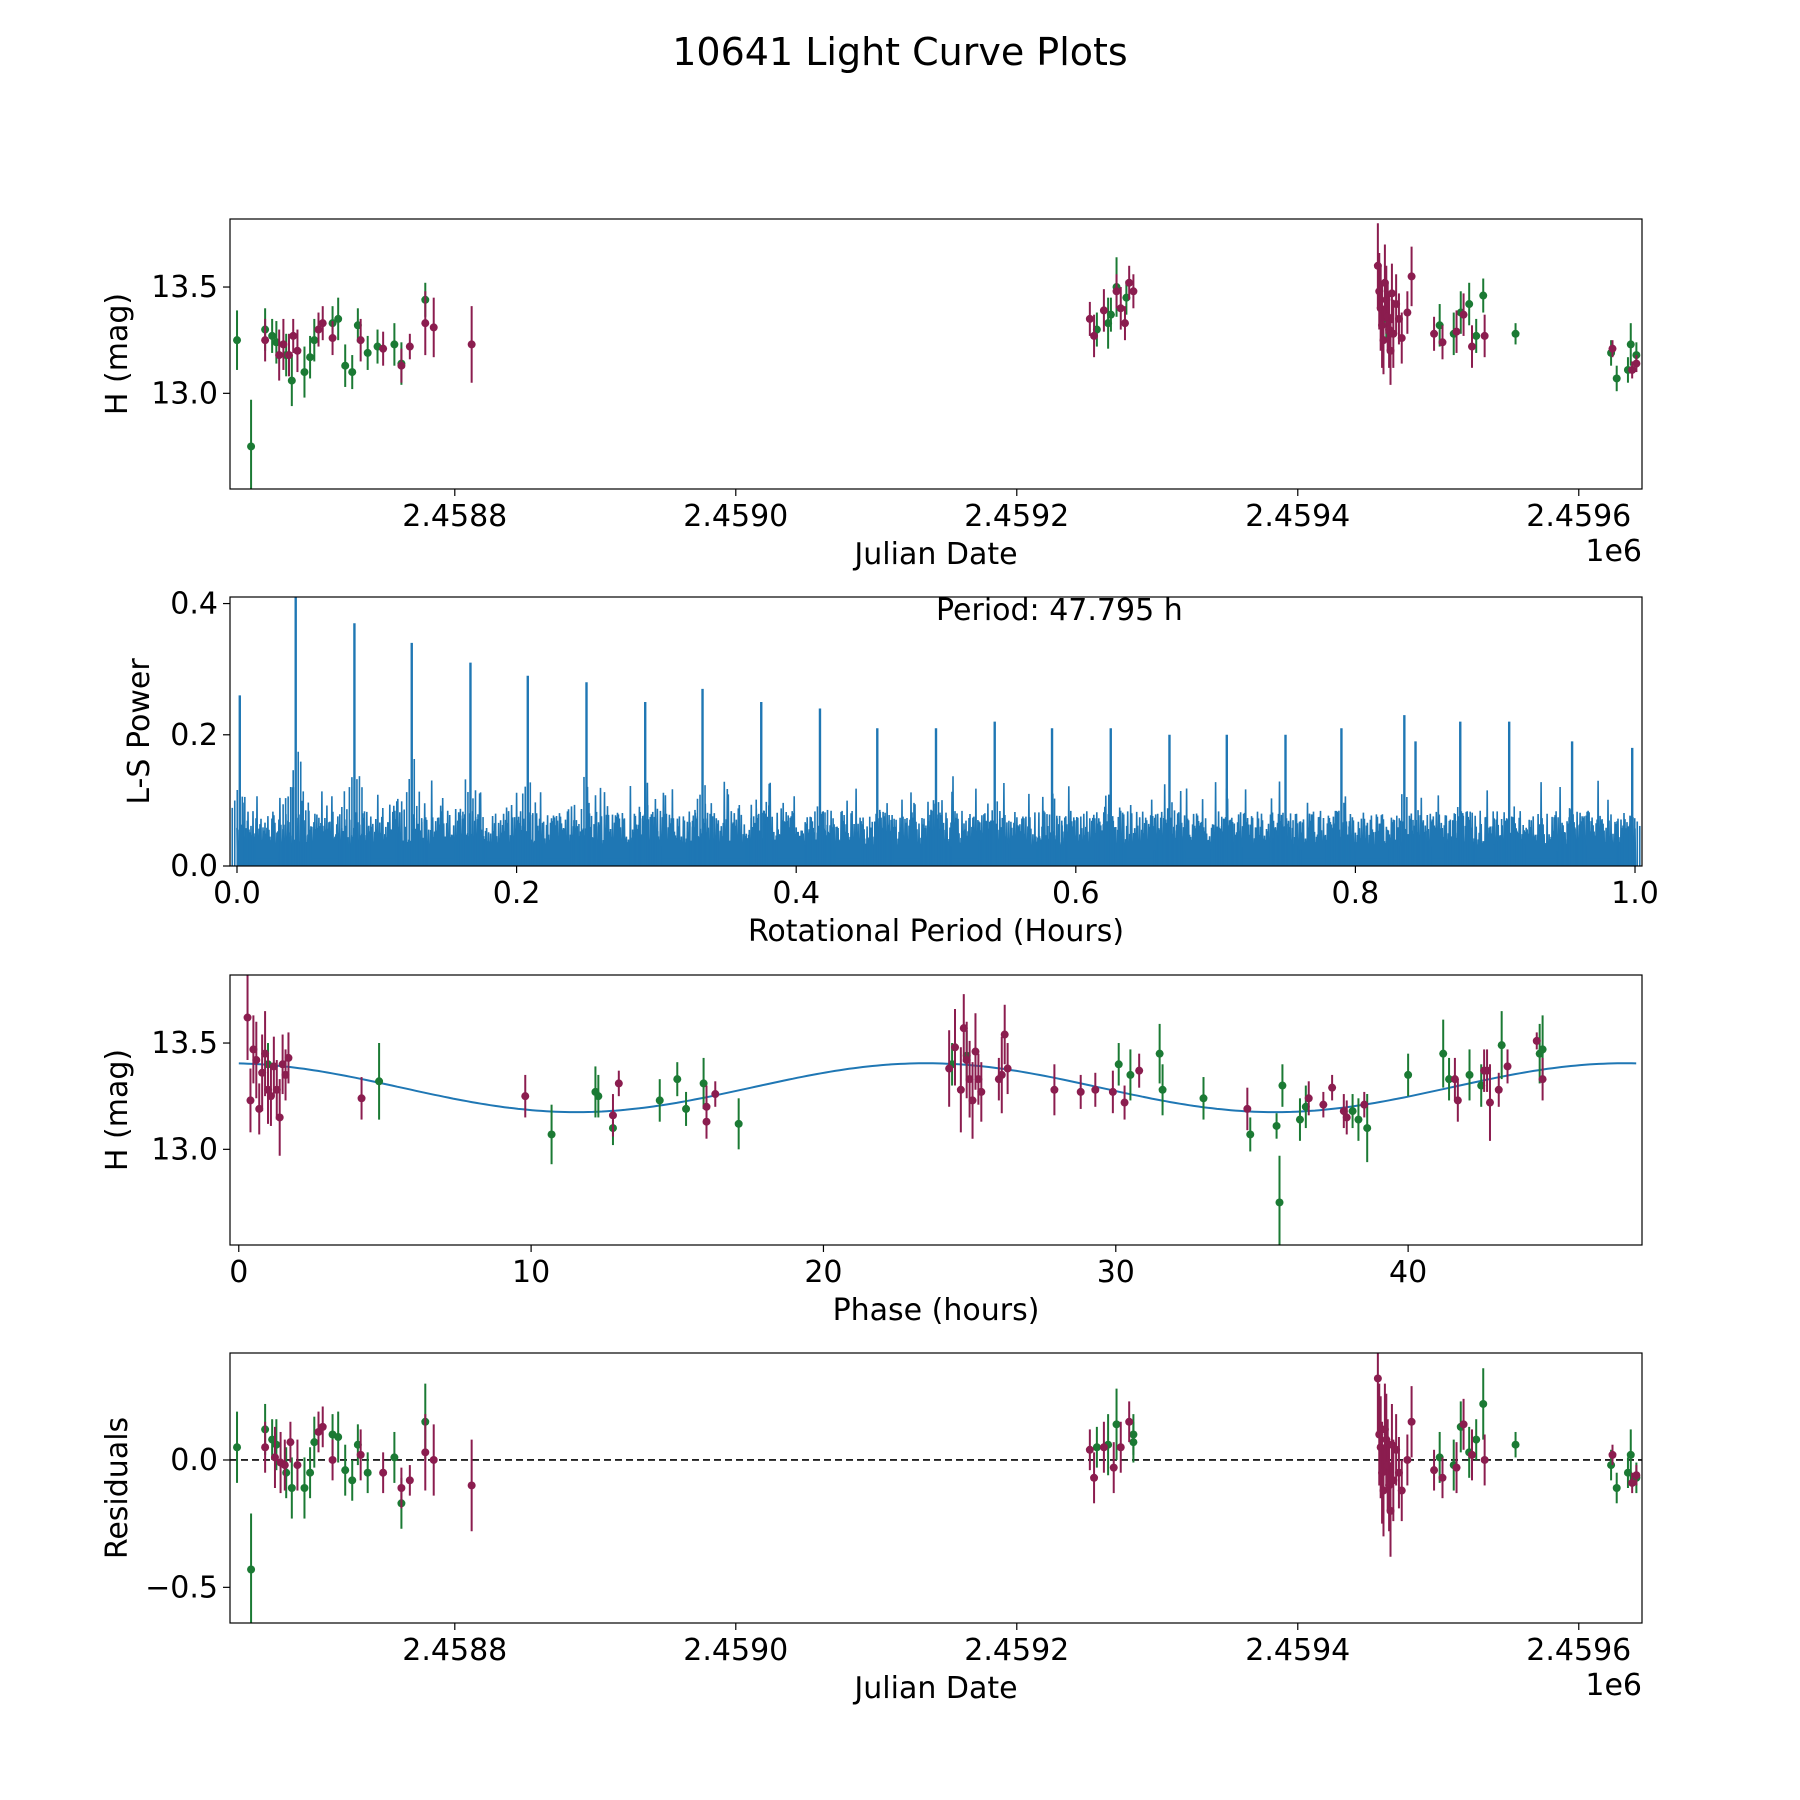 Image resolution: width=1800 pixels, height=1800 pixels. I want to click on lightcurve-xlabel: Julian Date, so click(934, 554).